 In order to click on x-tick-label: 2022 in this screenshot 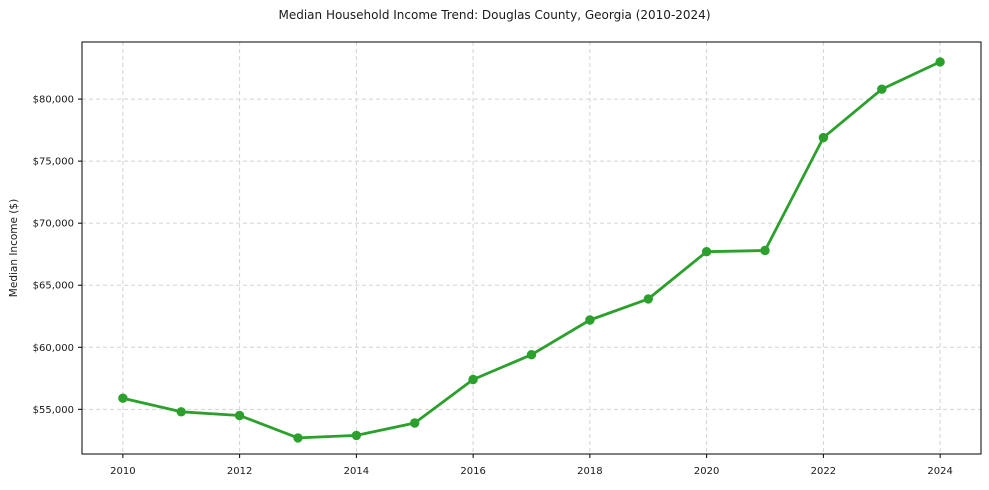, I will do `click(823, 471)`.